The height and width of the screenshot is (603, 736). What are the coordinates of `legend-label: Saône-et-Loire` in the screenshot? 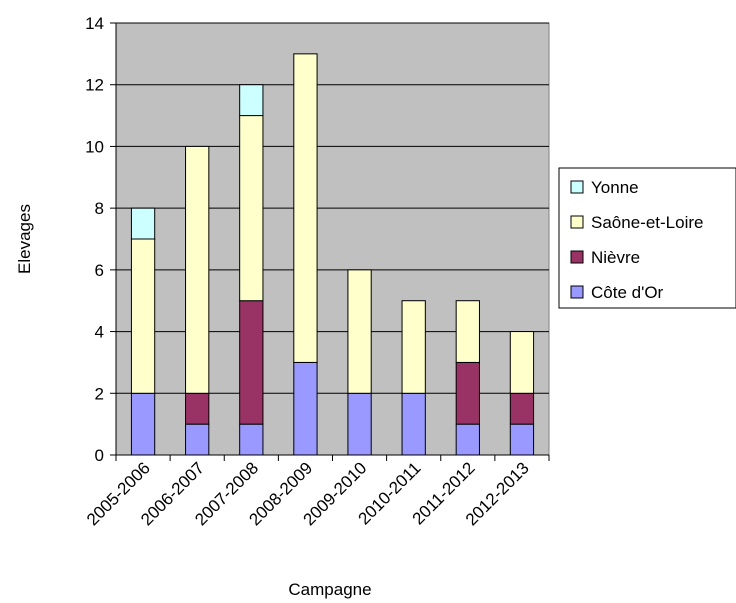 It's located at (647, 222).